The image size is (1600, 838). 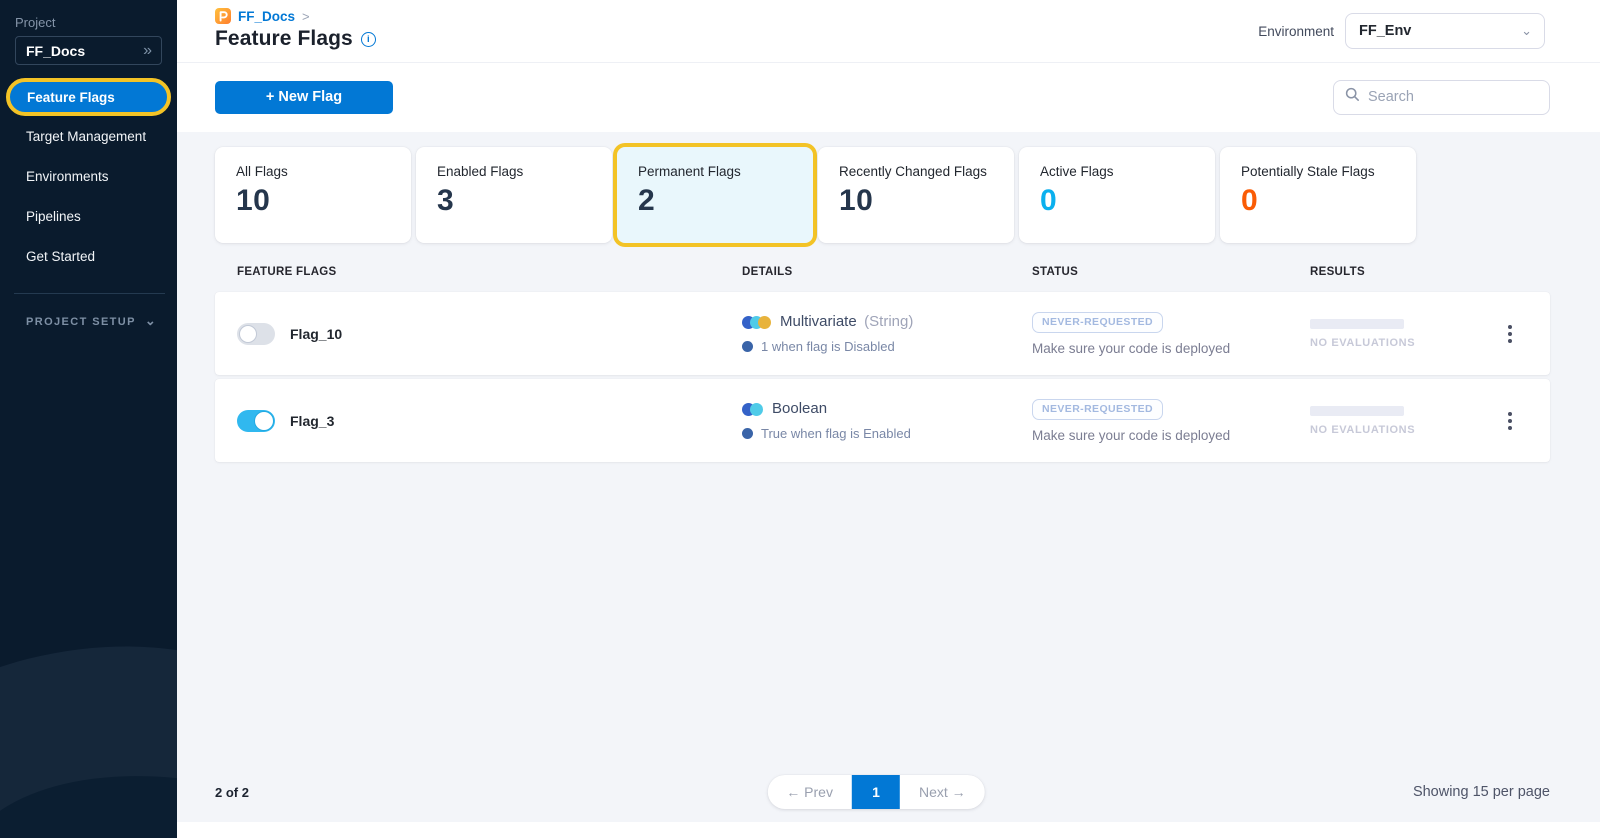 I want to click on column-header-feature-flags: FEATURE FLAGS, so click(x=287, y=271).